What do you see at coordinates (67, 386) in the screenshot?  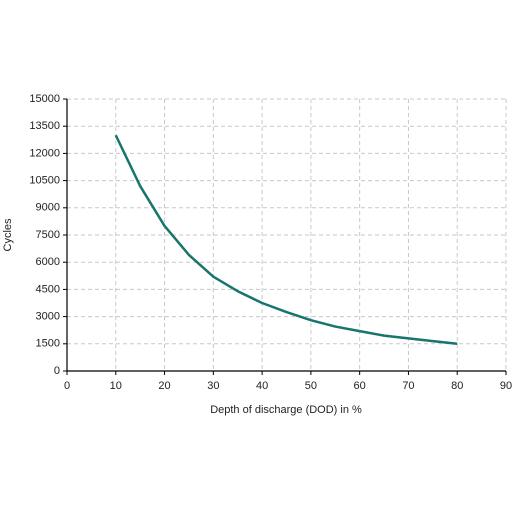 I see `x-tick-label: 0` at bounding box center [67, 386].